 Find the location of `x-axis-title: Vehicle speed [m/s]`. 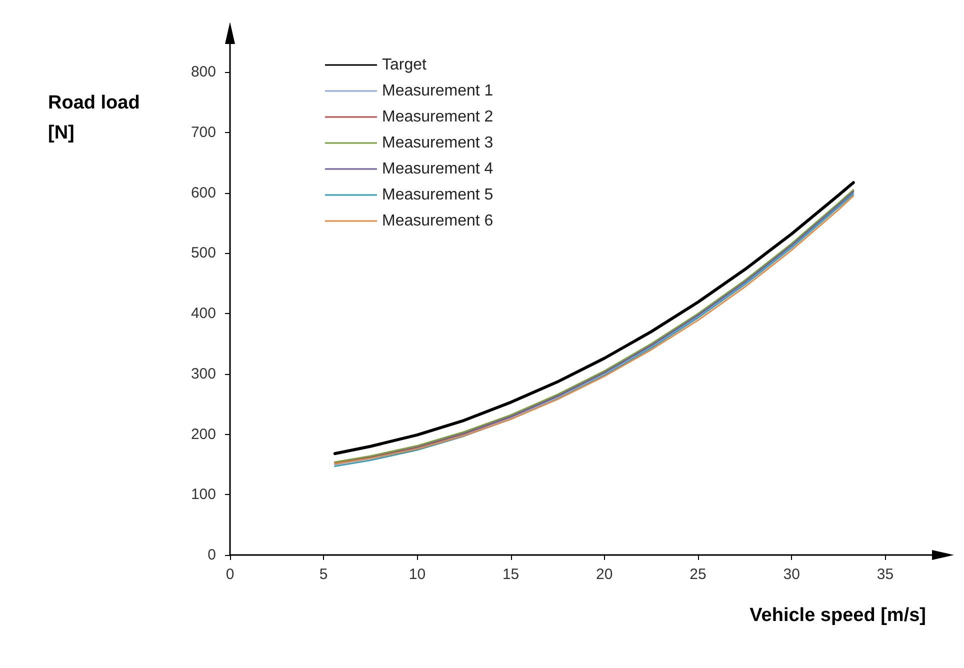

x-axis-title: Vehicle speed [m/s] is located at coordinates (838, 615).